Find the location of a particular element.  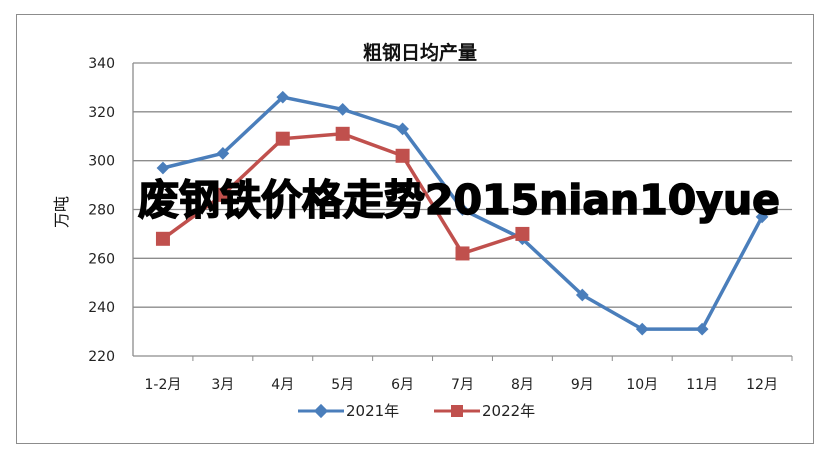

x-tick-label: 9月 is located at coordinates (582, 385).